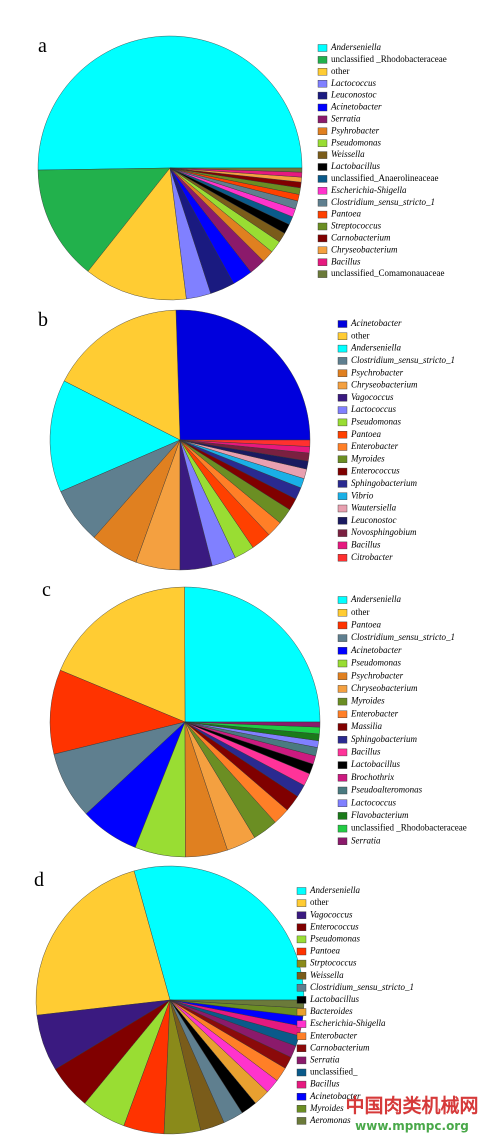 The width and height of the screenshot is (500, 1145). What do you see at coordinates (361, 237) in the screenshot?
I see `legend-label: Carnobacterium` at bounding box center [361, 237].